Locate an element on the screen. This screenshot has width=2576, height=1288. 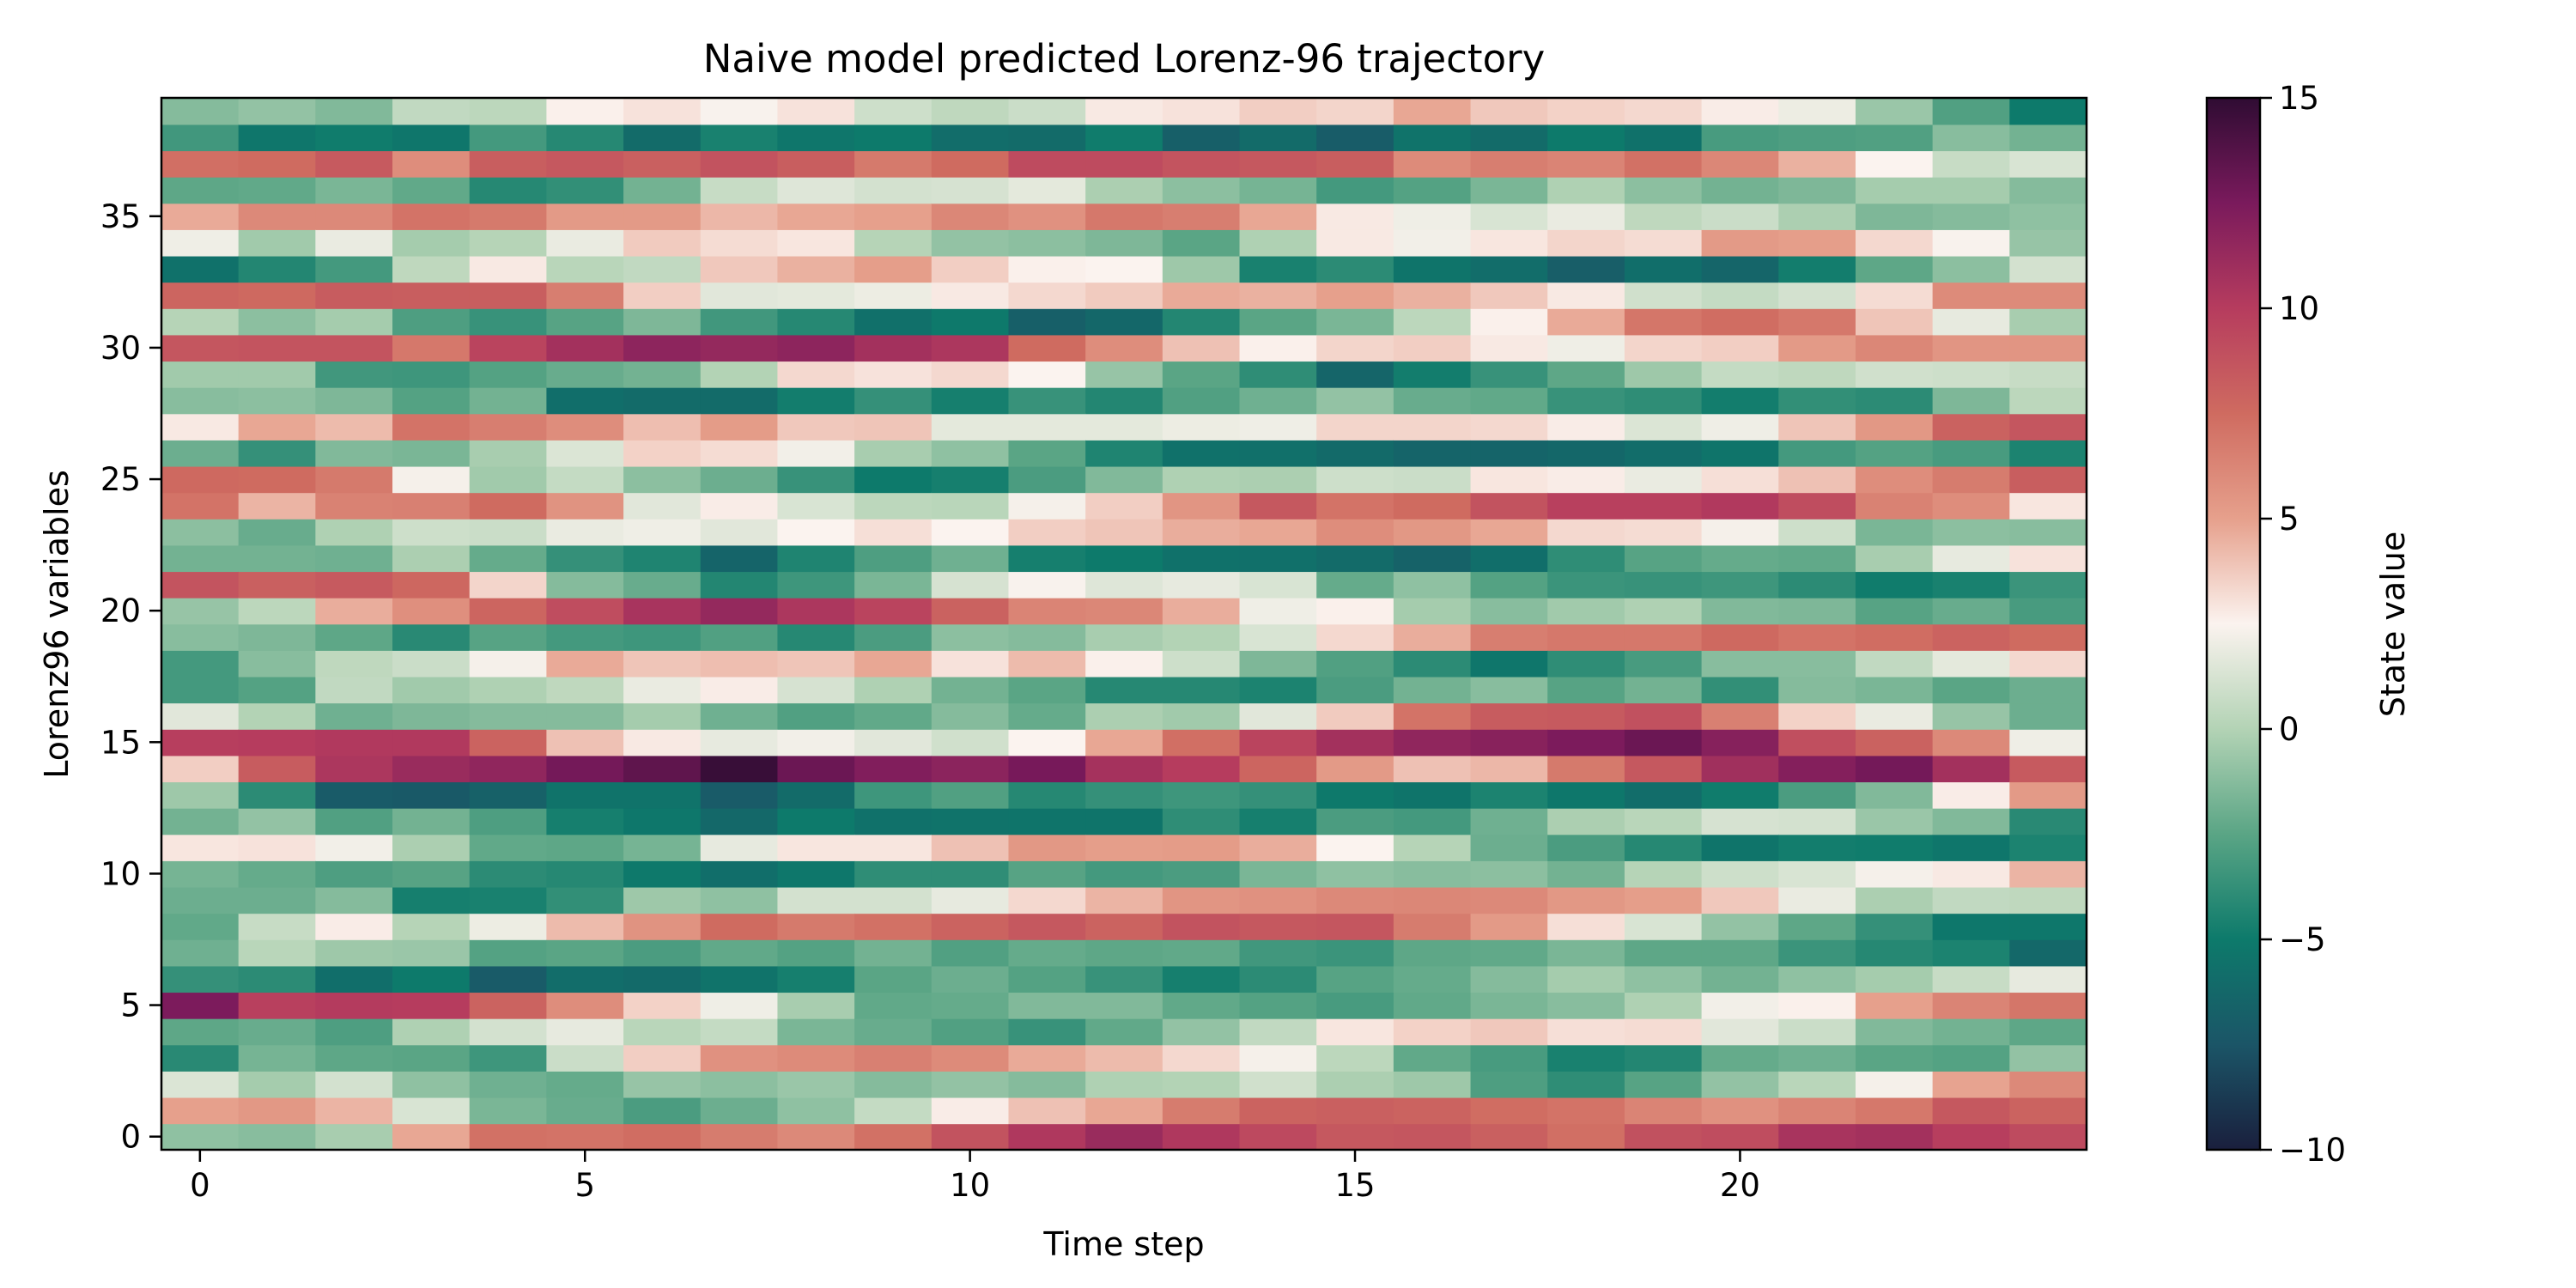
colorbar-tick-label: 0 is located at coordinates (2289, 729).